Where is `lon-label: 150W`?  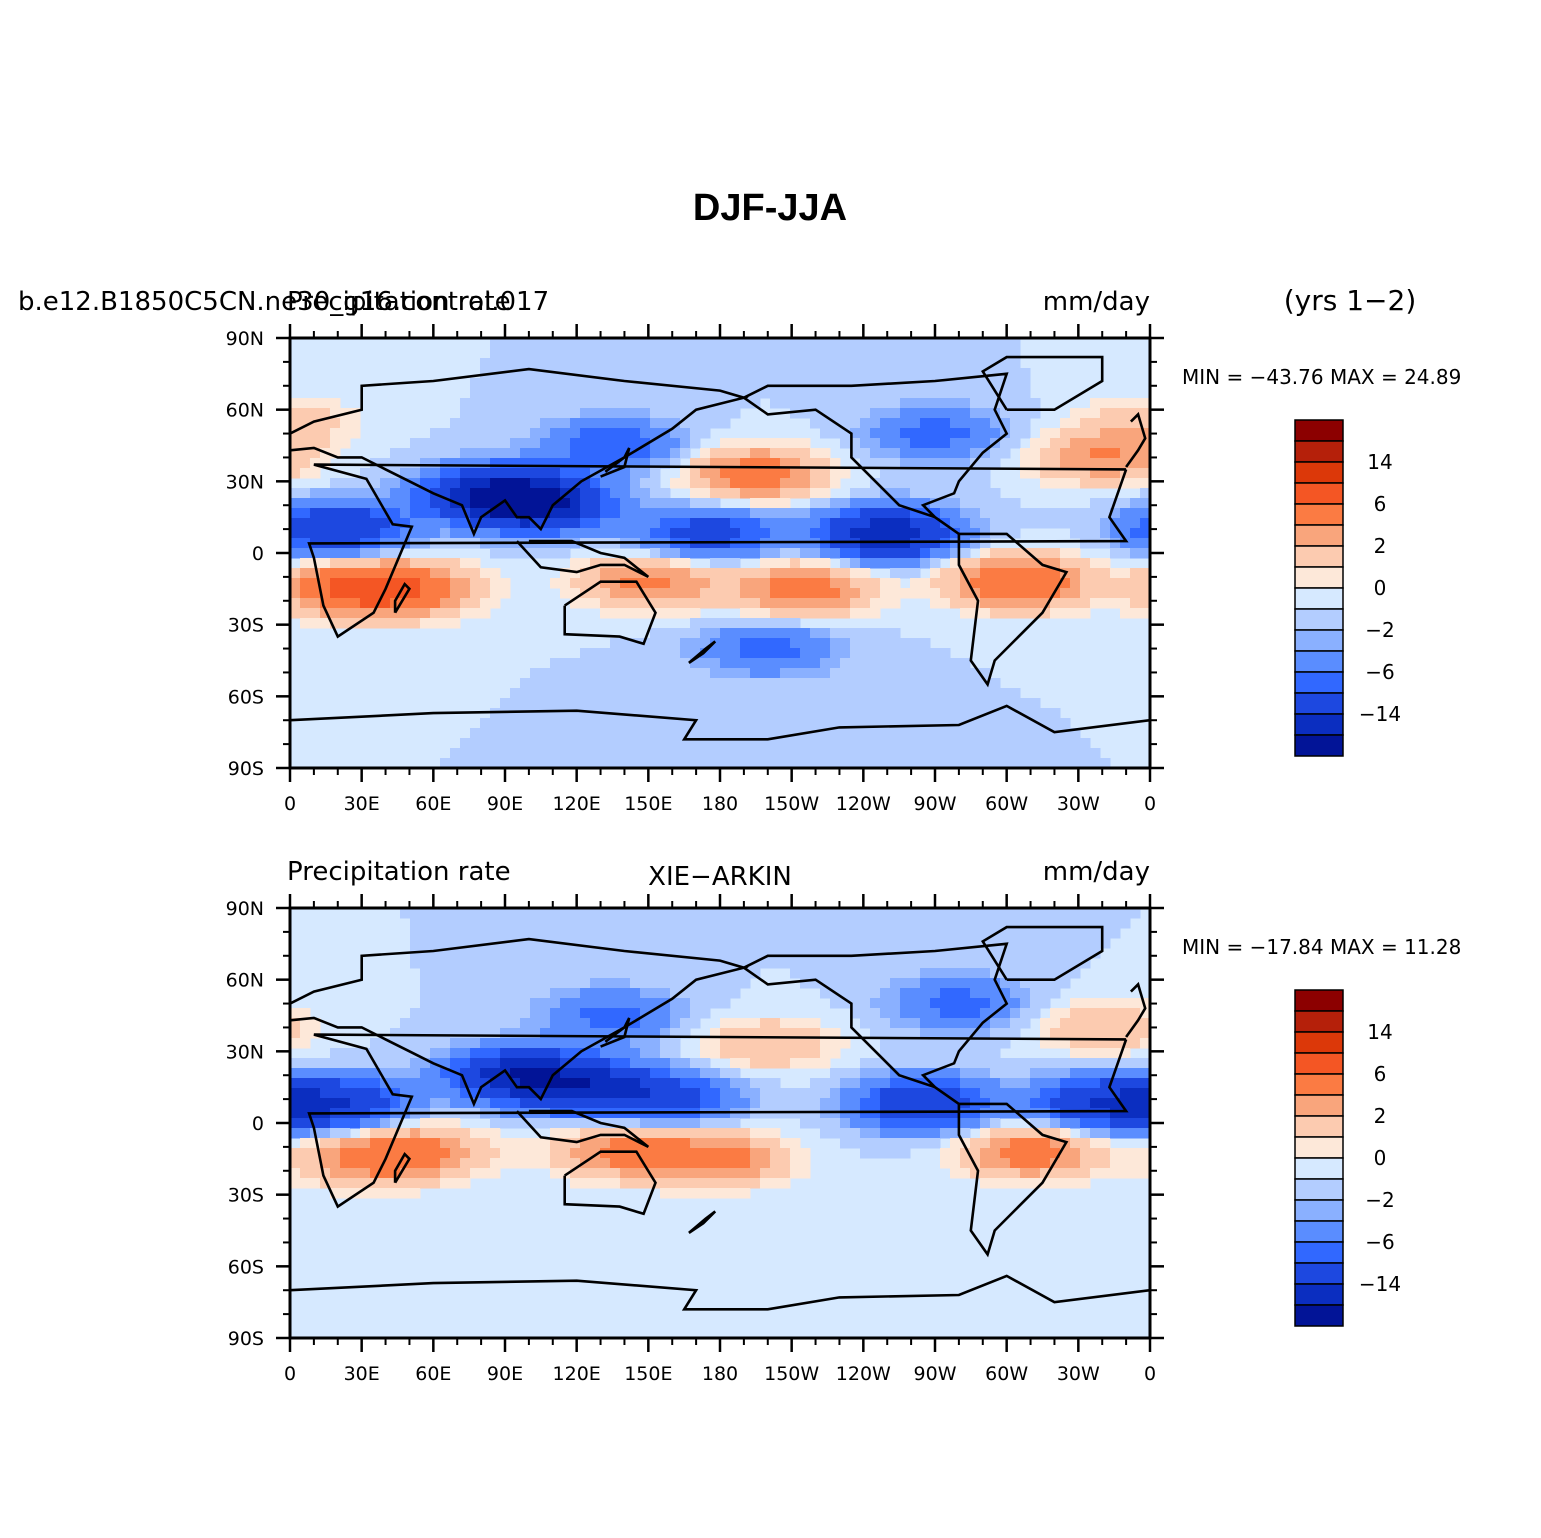
lon-label: 150W is located at coordinates (791, 804).